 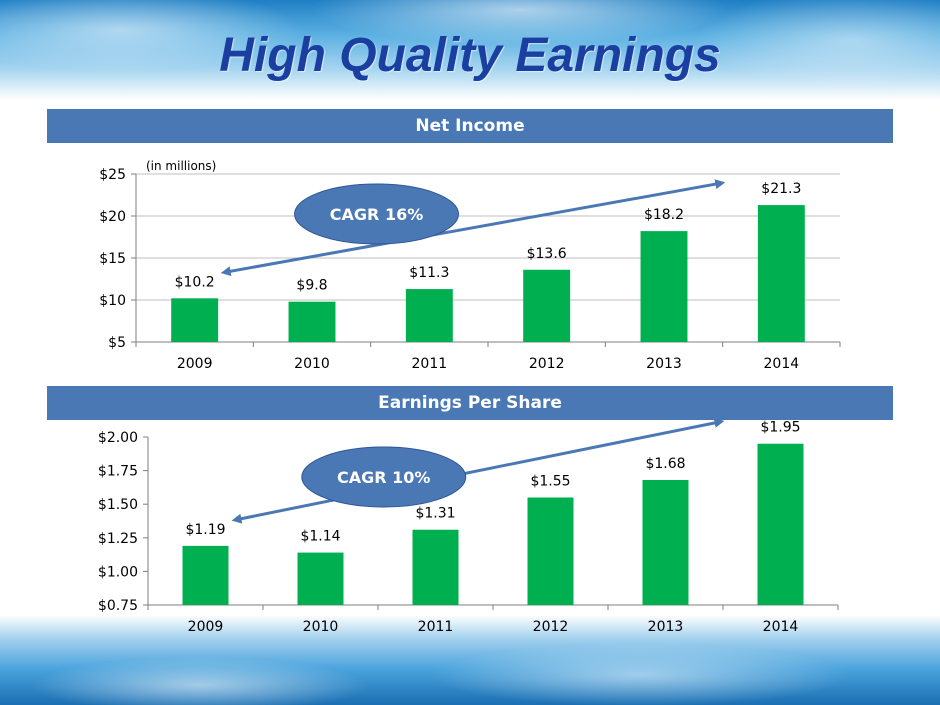 What do you see at coordinates (118, 572) in the screenshot?
I see `y-tick-label: $1.00` at bounding box center [118, 572].